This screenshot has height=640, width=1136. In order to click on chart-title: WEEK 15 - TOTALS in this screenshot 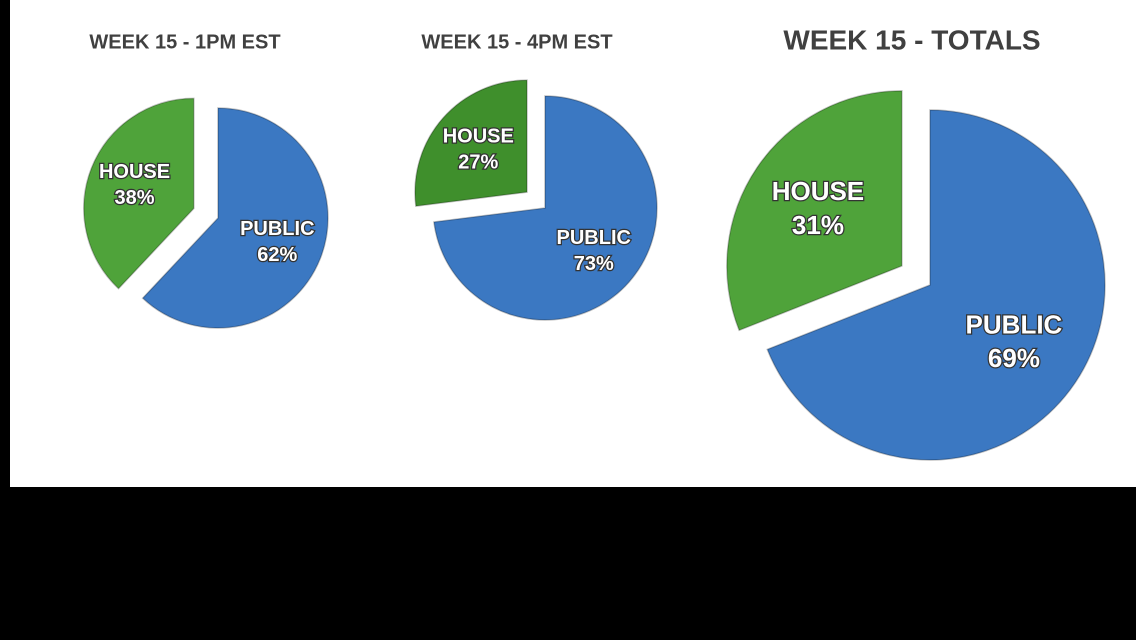, I will do `click(911, 39)`.